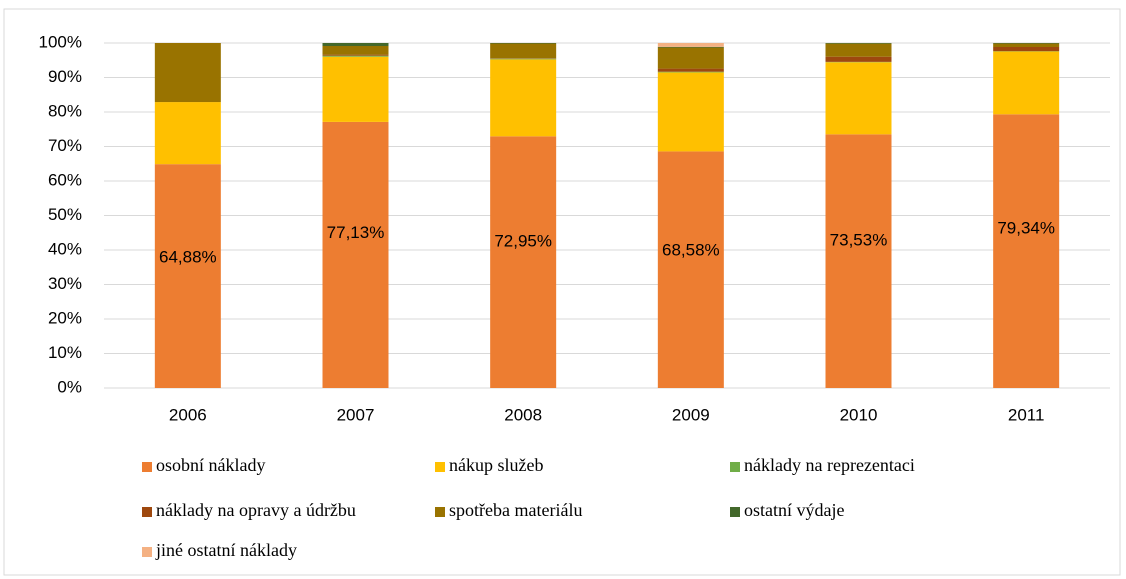 This screenshot has height=579, width=1126. I want to click on y-tick-label: 80%, so click(65, 110).